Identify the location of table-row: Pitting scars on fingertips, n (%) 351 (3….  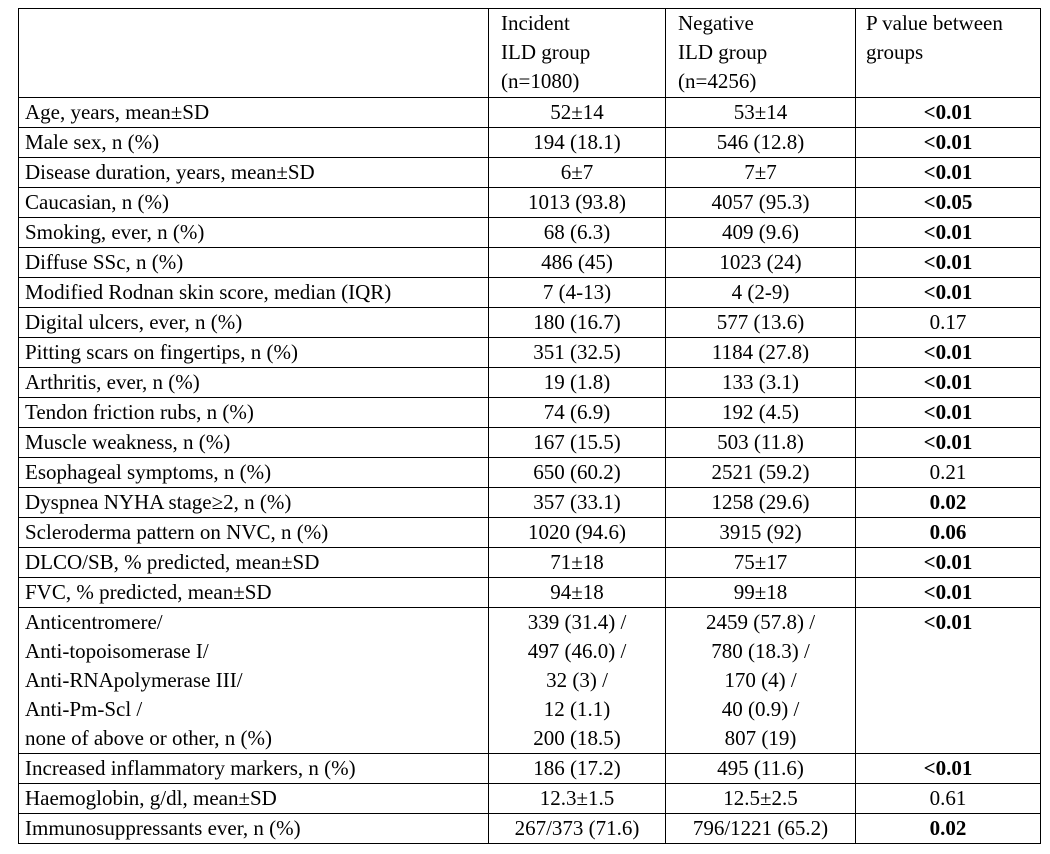
(529, 352).